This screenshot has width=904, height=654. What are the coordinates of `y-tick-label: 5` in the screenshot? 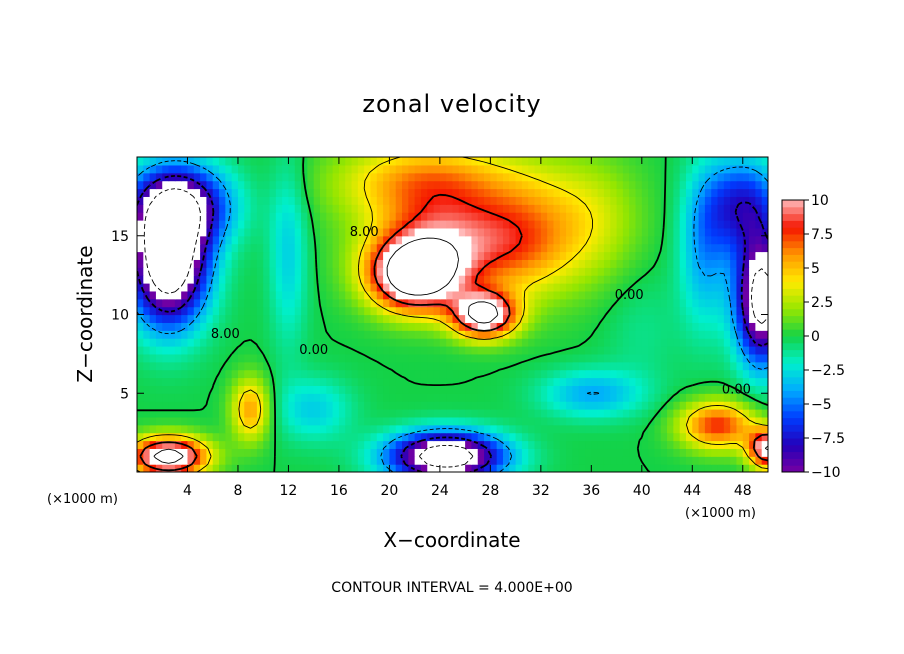 It's located at (124, 394).